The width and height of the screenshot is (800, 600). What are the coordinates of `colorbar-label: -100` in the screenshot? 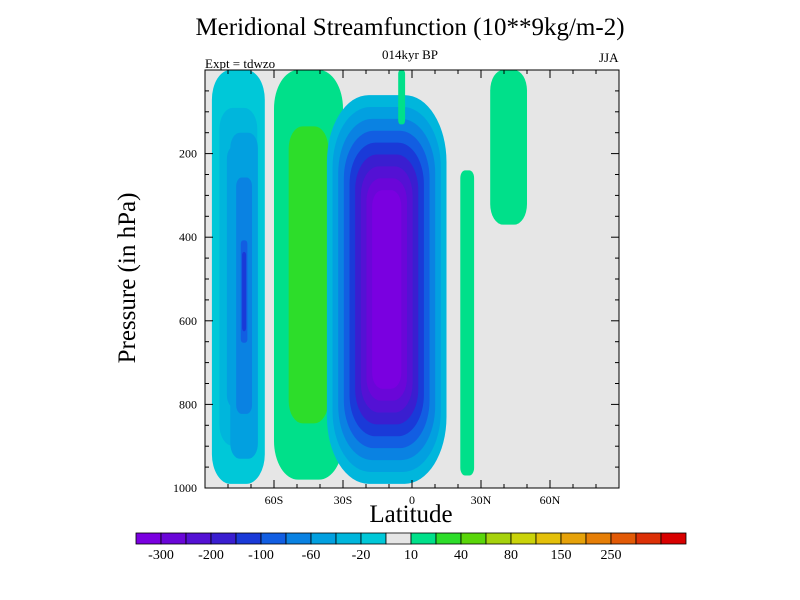 It's located at (261, 555).